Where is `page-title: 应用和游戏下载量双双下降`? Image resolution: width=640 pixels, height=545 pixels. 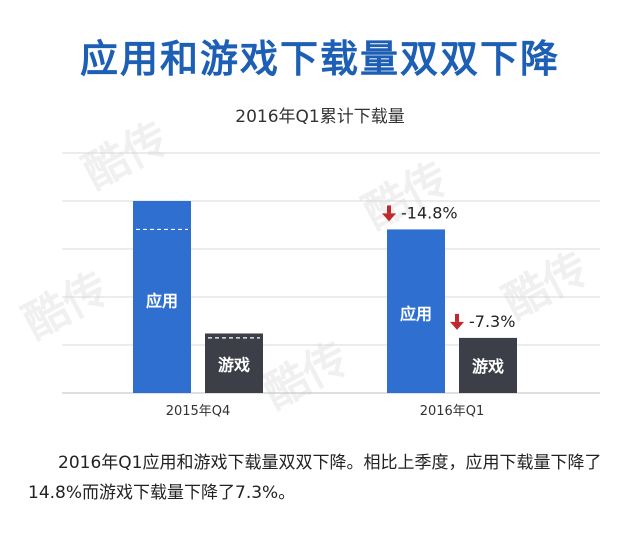 page-title: 应用和游戏下载量双双下降 is located at coordinates (319, 59).